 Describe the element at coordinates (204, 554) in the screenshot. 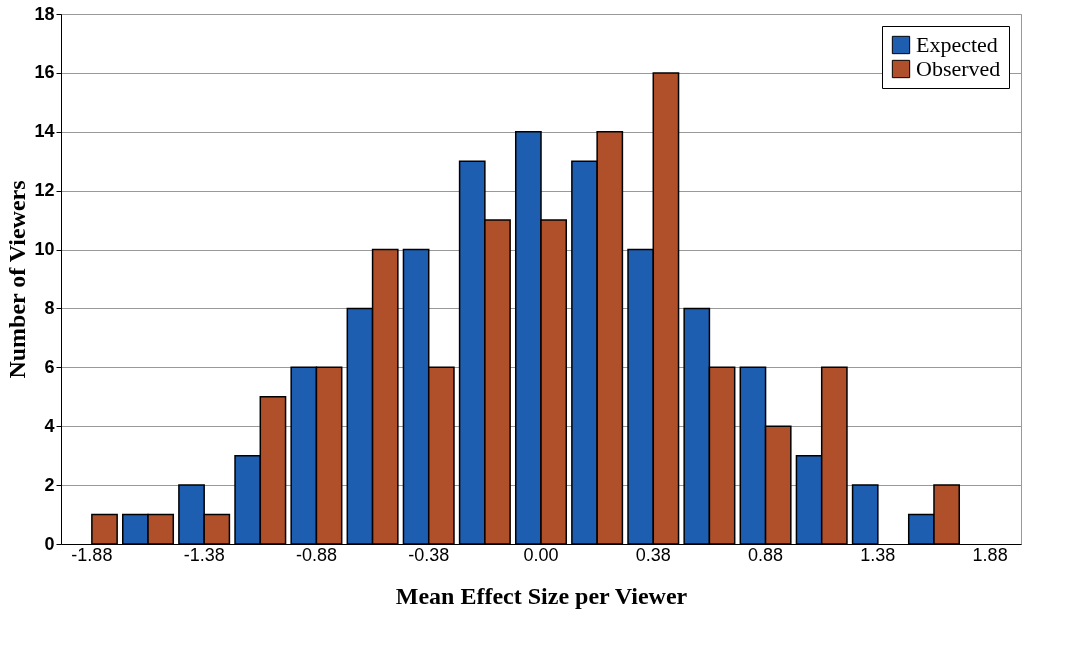

I see `x-tick-label: -1.38` at that location.